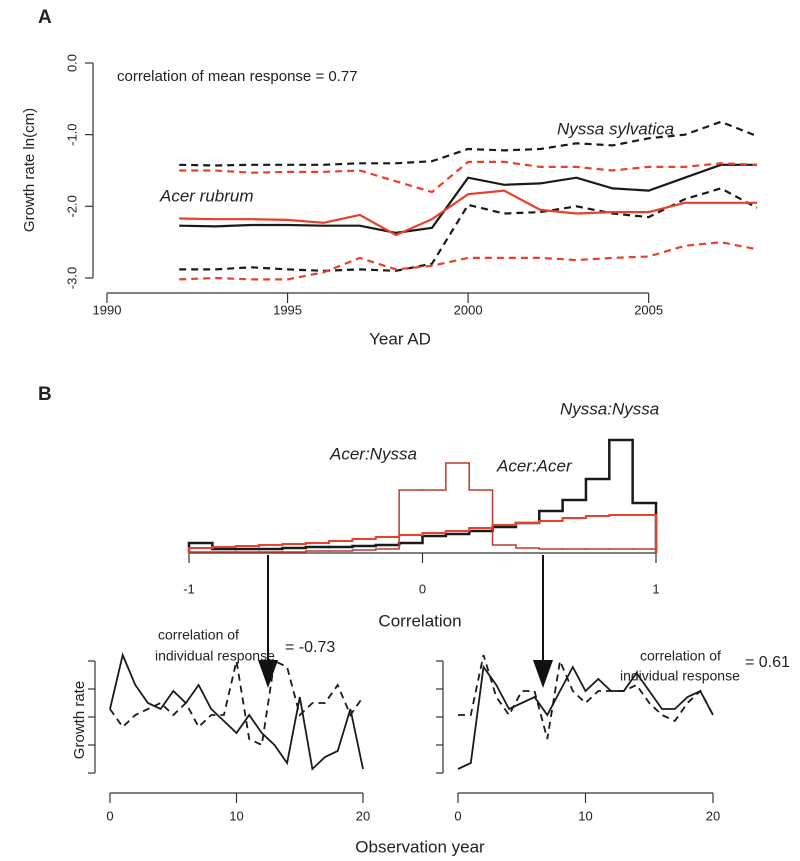 This screenshot has height=861, width=800. What do you see at coordinates (206, 195) in the screenshot?
I see `series-label: Acer rubrum` at bounding box center [206, 195].